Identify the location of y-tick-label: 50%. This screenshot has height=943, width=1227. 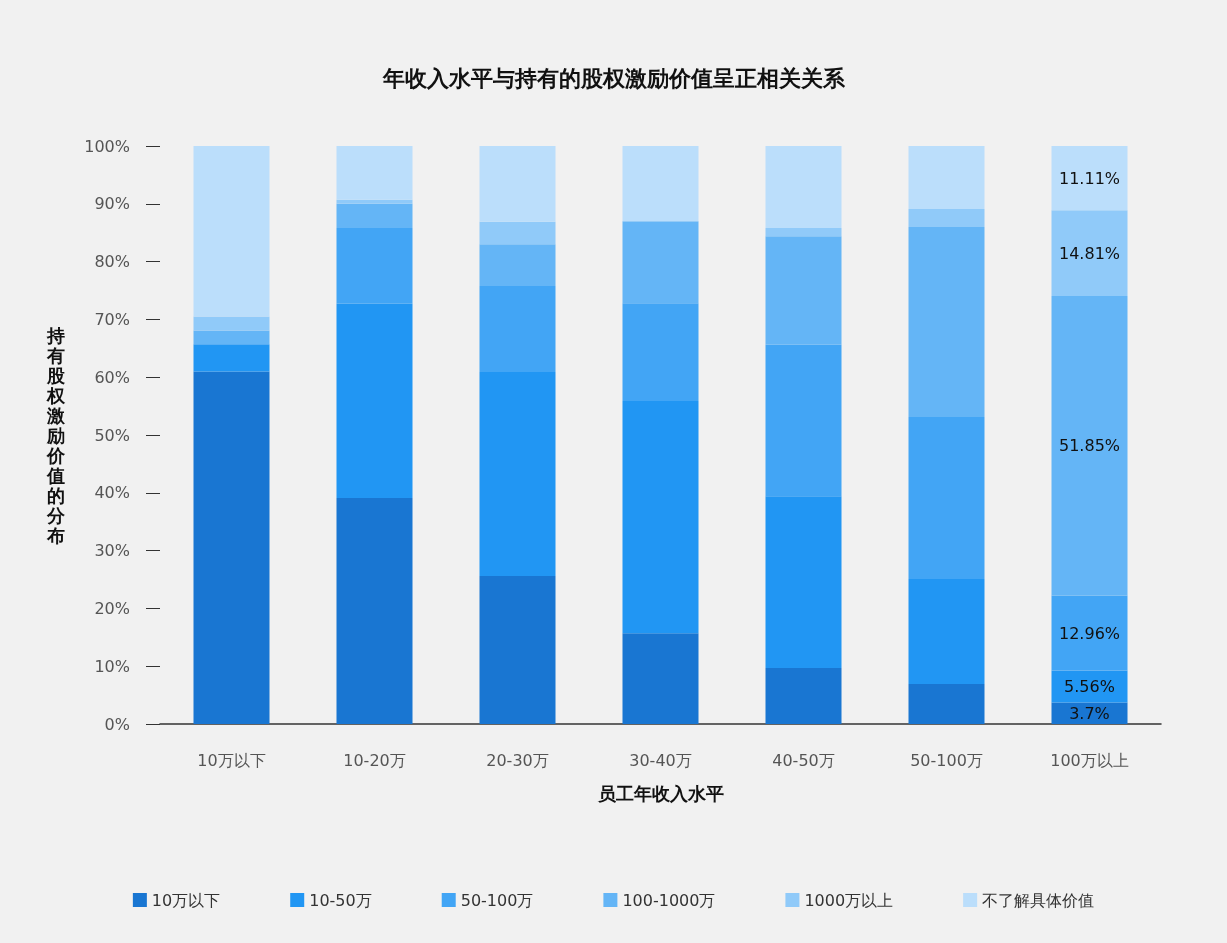
(112, 435).